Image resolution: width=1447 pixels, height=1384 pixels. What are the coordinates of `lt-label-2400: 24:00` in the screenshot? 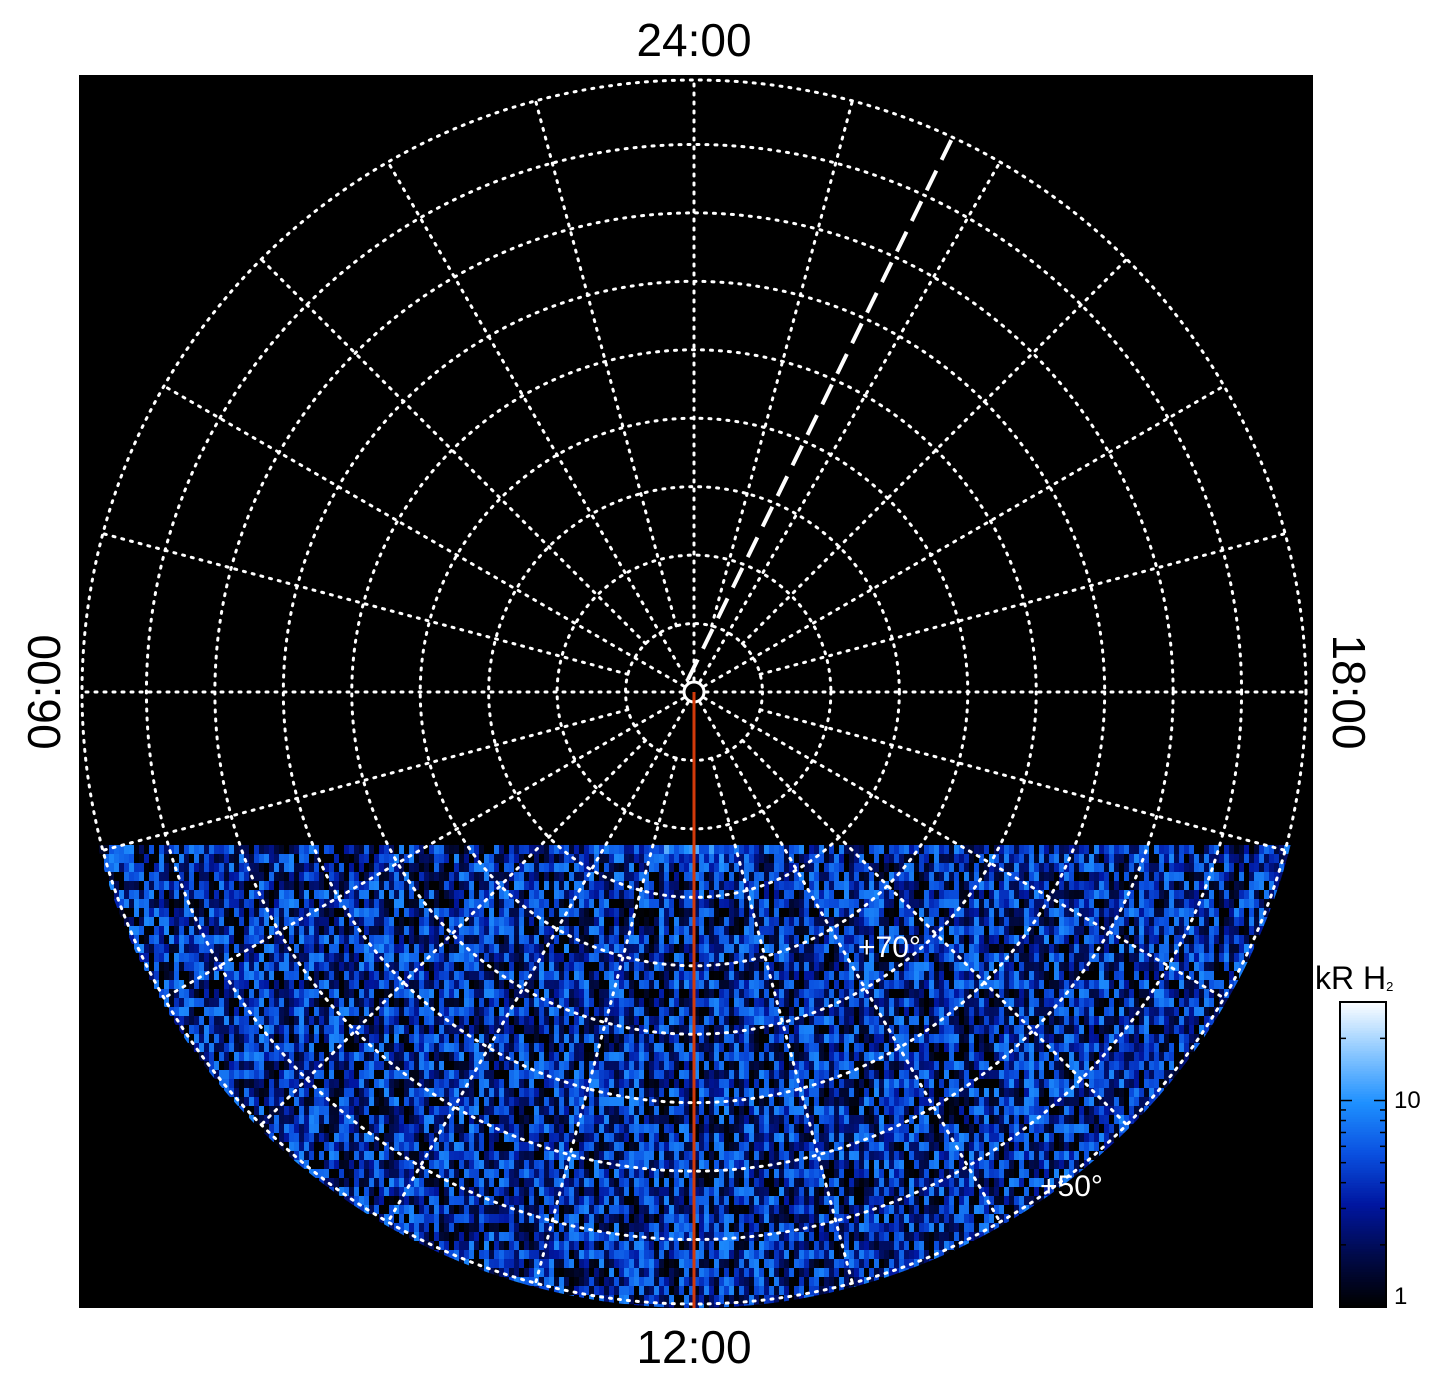 It's located at (694, 40).